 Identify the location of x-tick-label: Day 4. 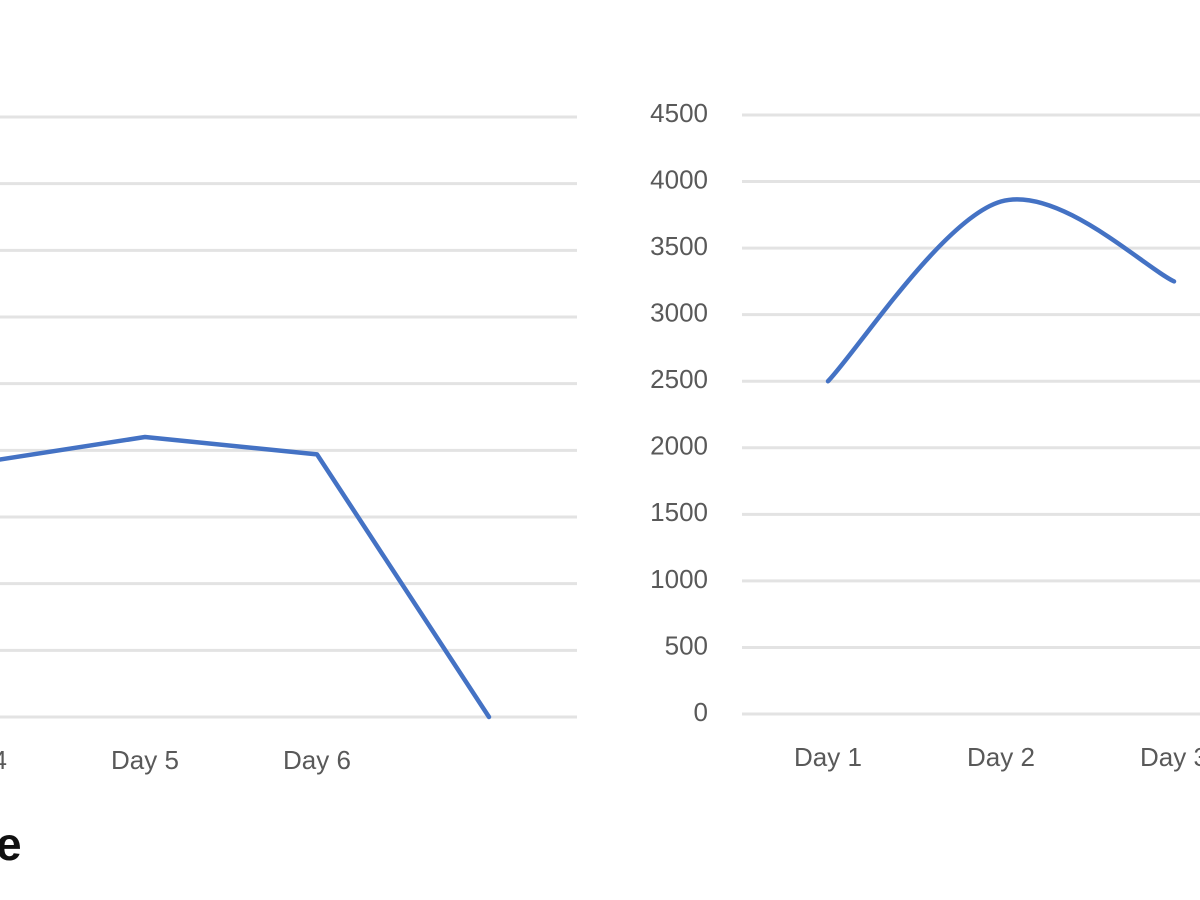
(3, 760).